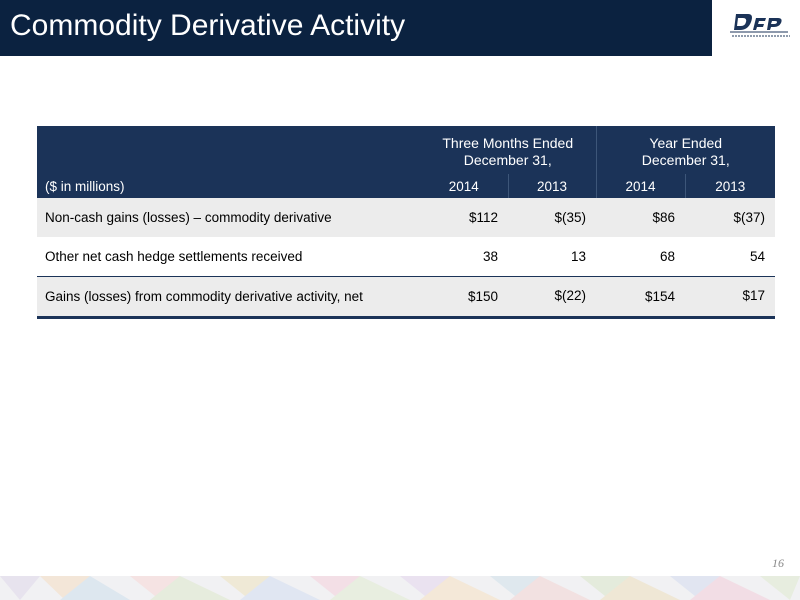 This screenshot has width=800, height=600. What do you see at coordinates (508, 143) in the screenshot?
I see `group-header-line: Three Months Ended` at bounding box center [508, 143].